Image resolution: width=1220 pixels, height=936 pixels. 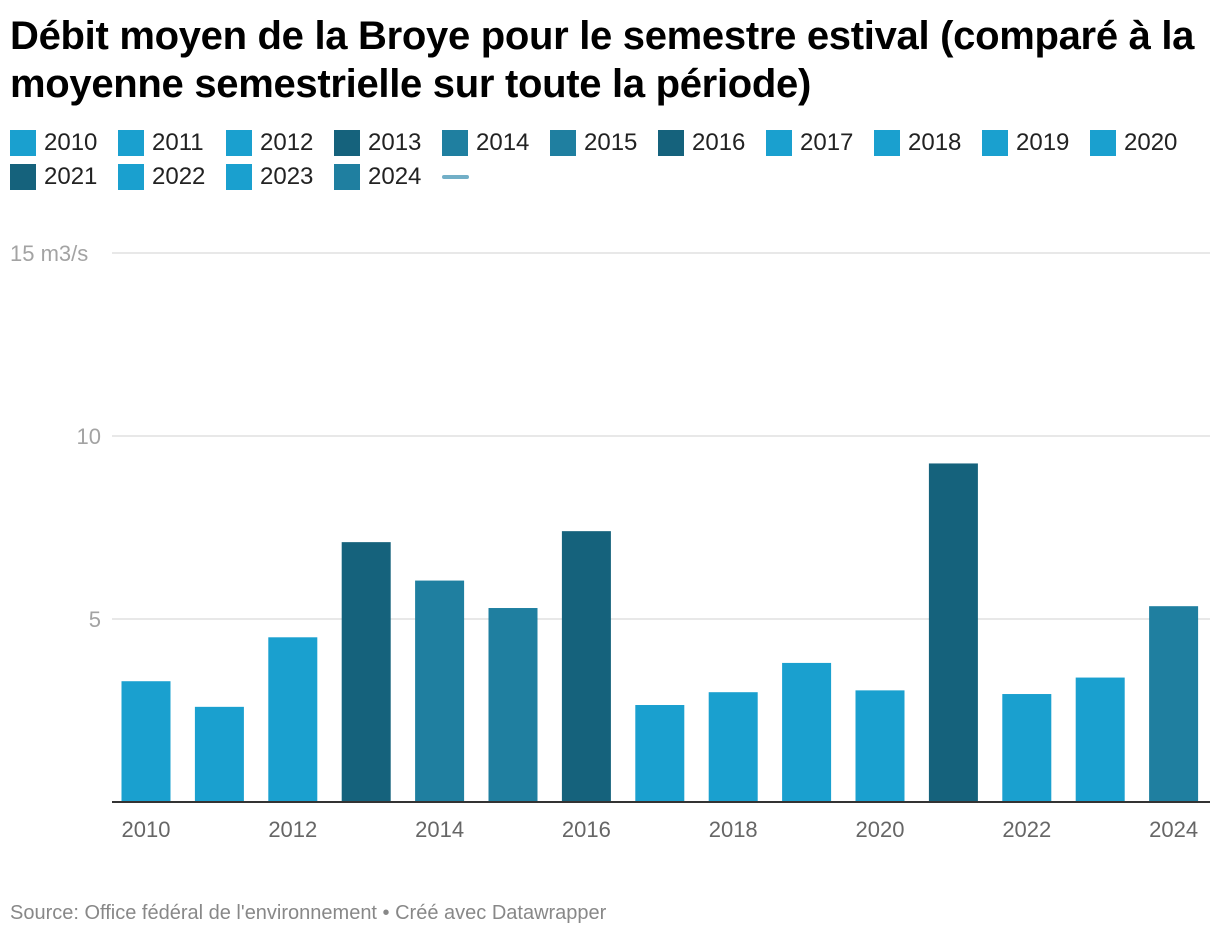 I want to click on bar-2022, so click(x=1027, y=748).